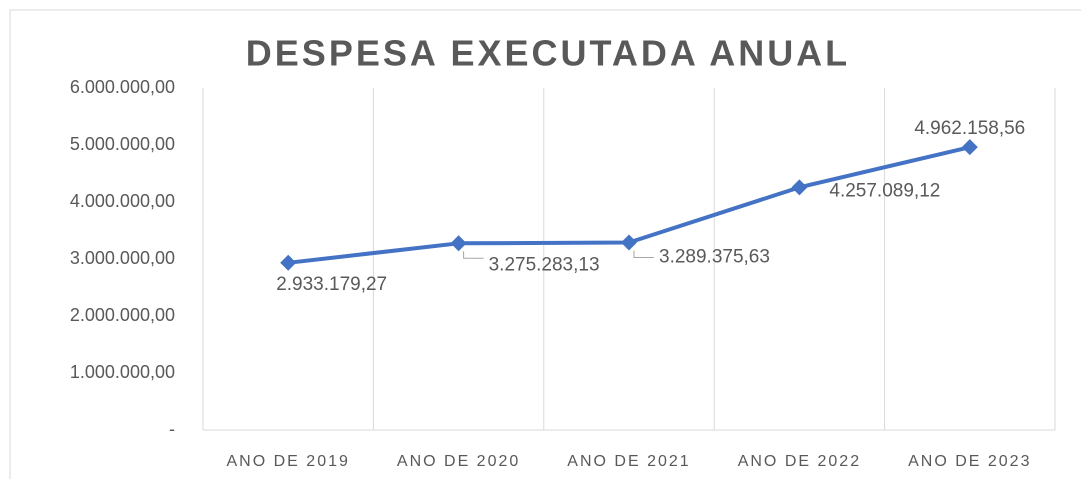  What do you see at coordinates (714, 257) in the screenshot?
I see `data-label: 3.289.375,63` at bounding box center [714, 257].